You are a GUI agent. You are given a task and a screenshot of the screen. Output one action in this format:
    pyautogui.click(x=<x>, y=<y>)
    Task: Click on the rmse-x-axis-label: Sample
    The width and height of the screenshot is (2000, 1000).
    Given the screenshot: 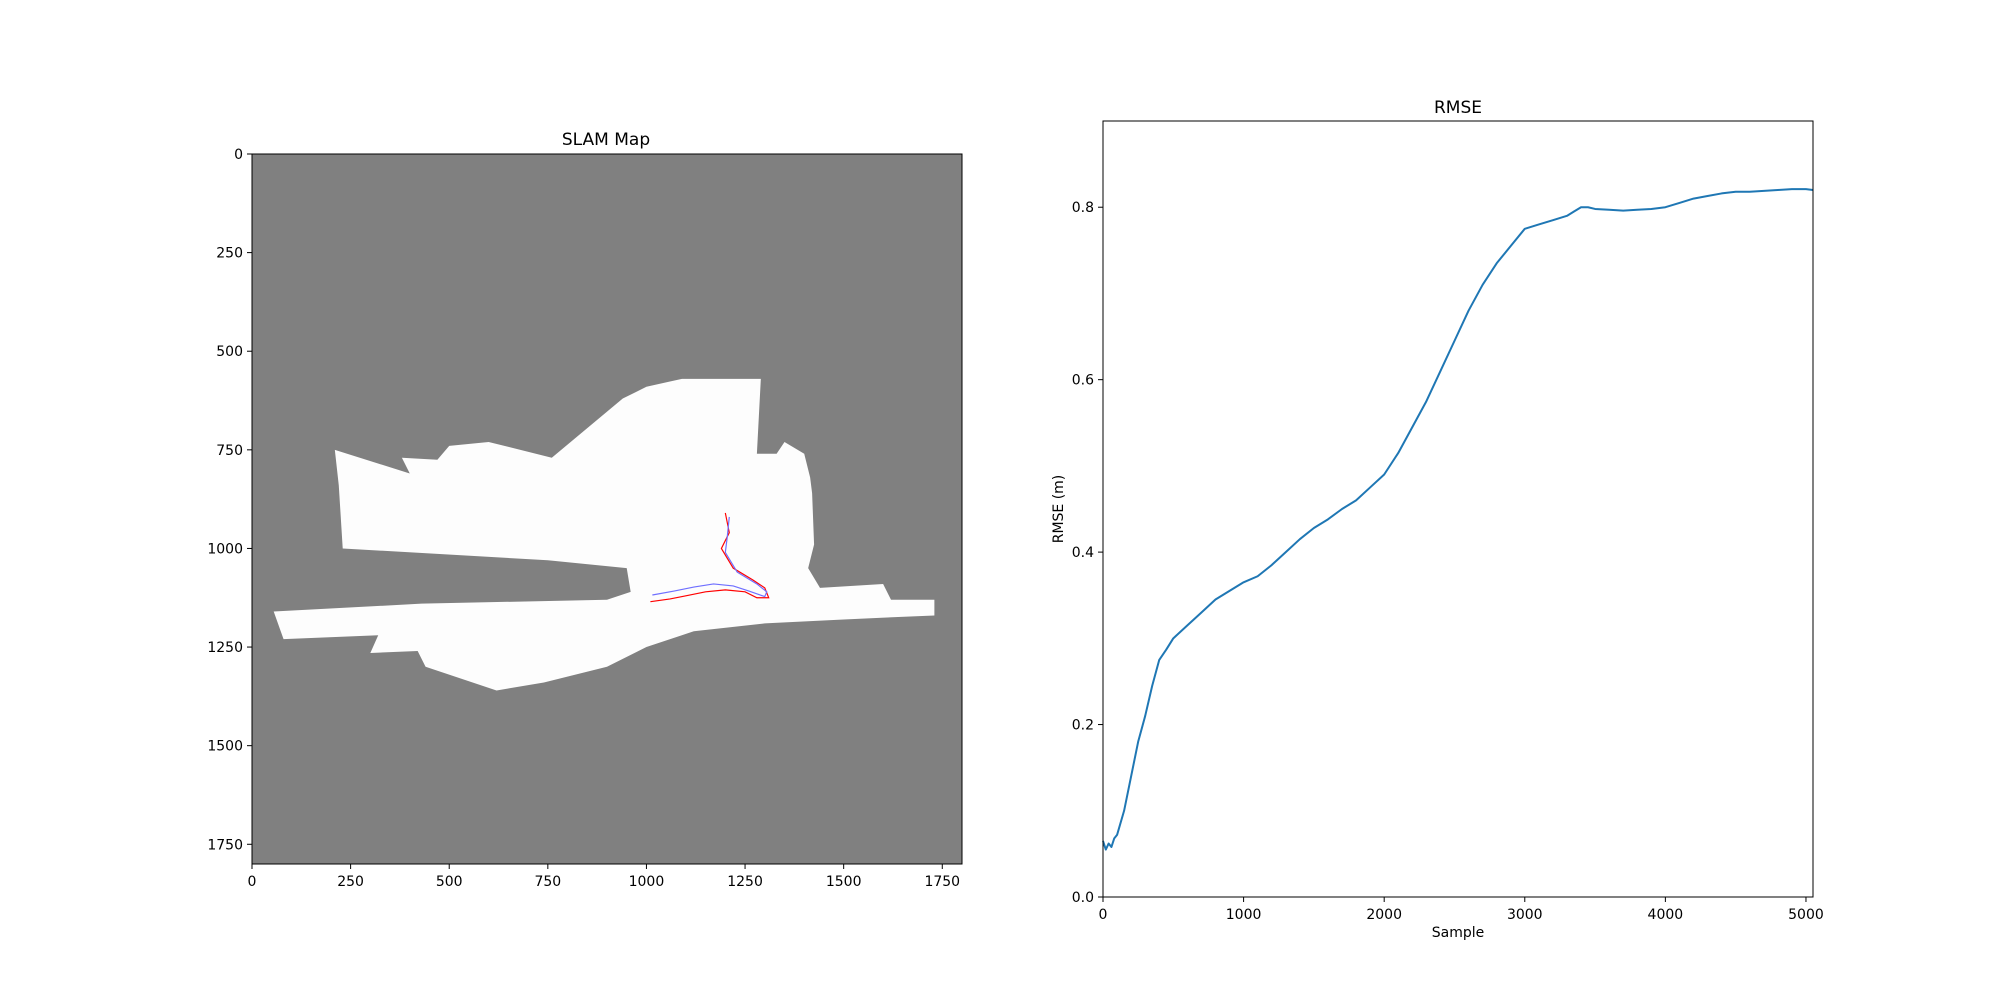 What is the action you would take?
    pyautogui.click(x=1458, y=933)
    